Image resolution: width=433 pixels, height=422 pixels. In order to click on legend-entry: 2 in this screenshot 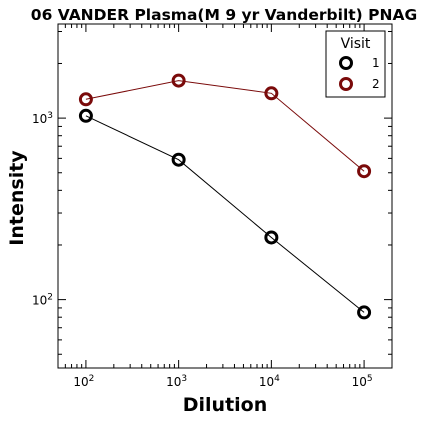, I will do `click(359, 84)`.